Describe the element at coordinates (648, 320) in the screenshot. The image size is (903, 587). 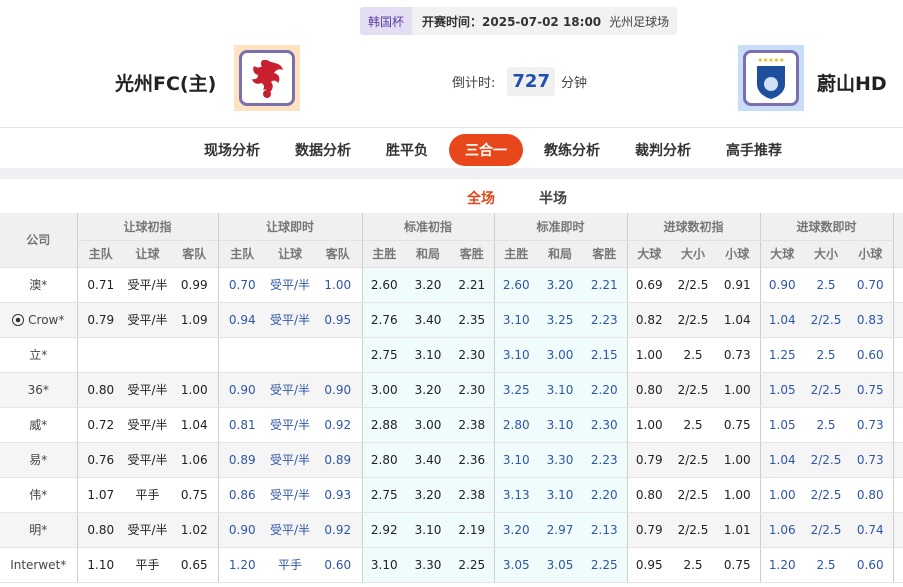
I see `odds-value: 0.82` at that location.